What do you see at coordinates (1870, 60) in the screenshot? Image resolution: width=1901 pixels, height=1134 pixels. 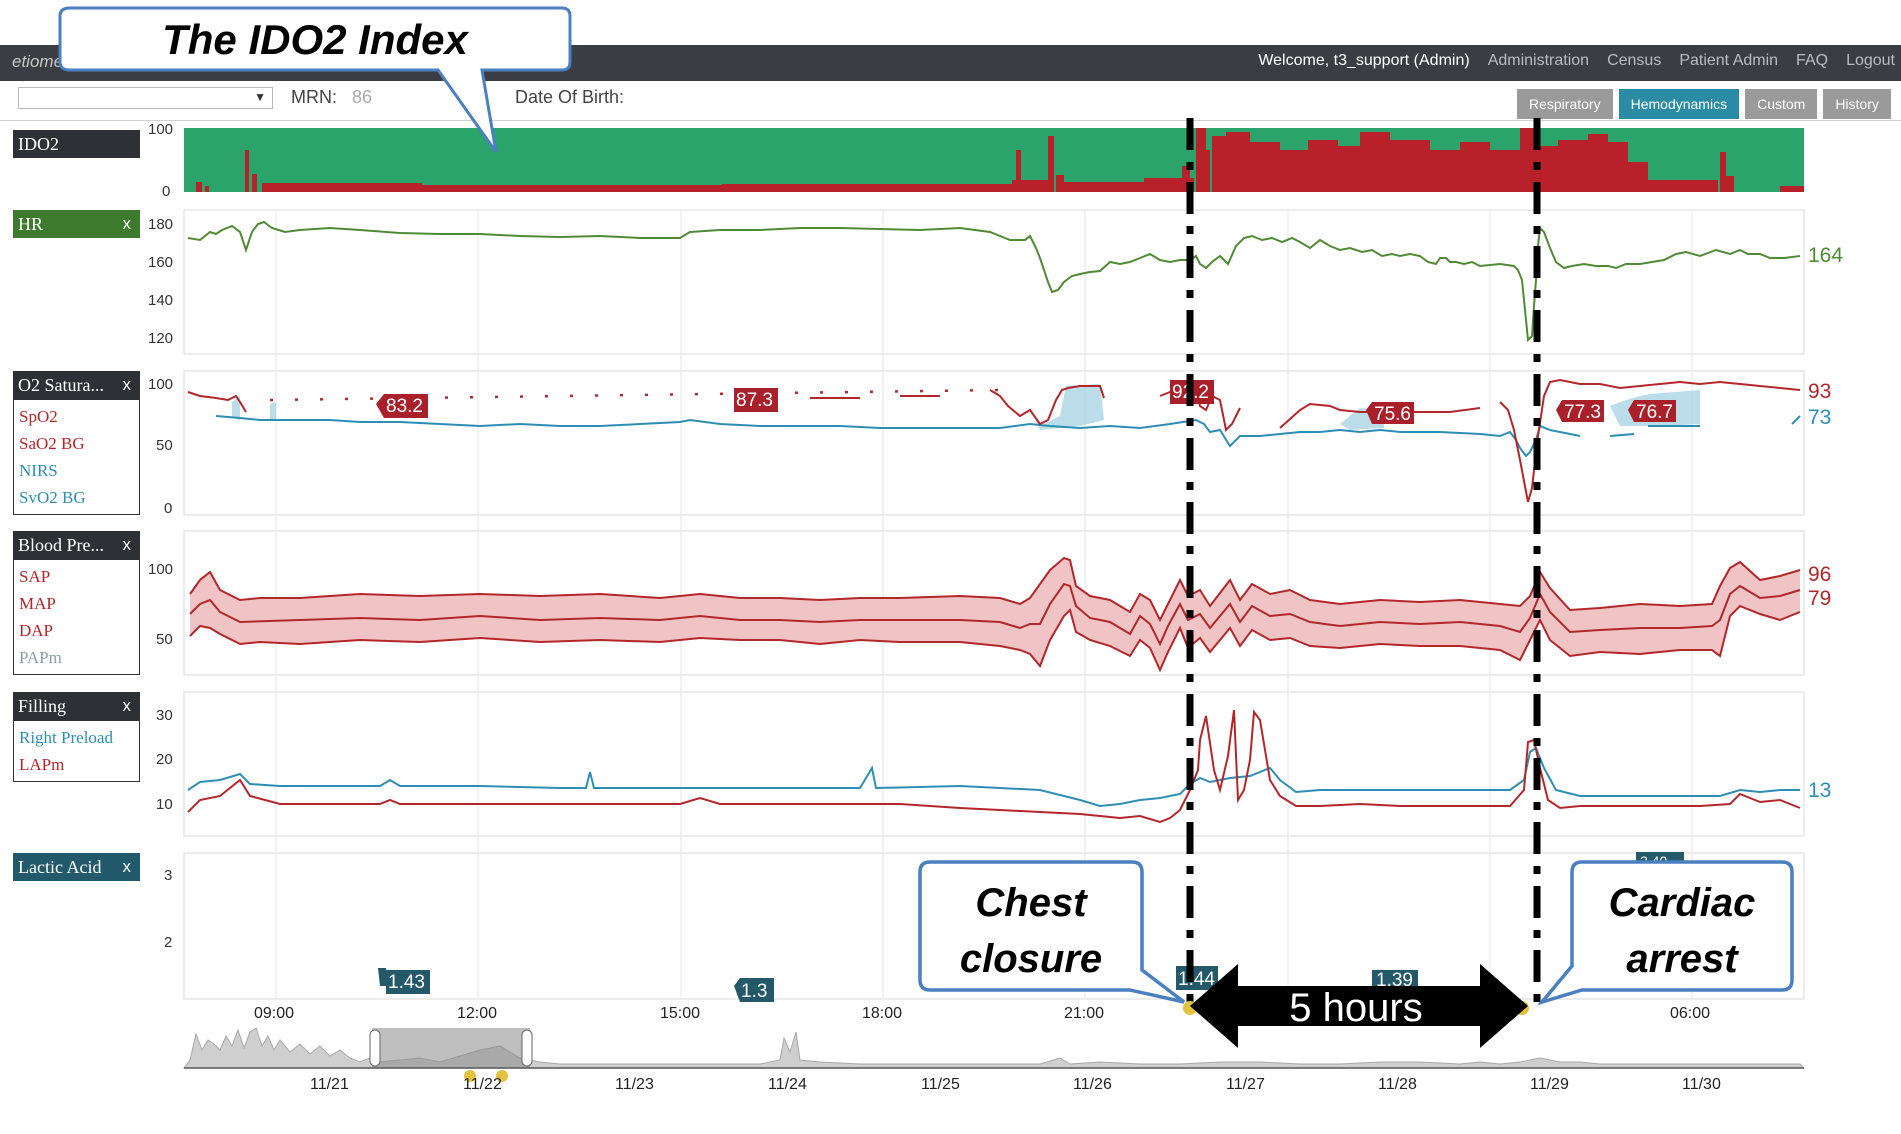 I see `nav-logout: Logout` at bounding box center [1870, 60].